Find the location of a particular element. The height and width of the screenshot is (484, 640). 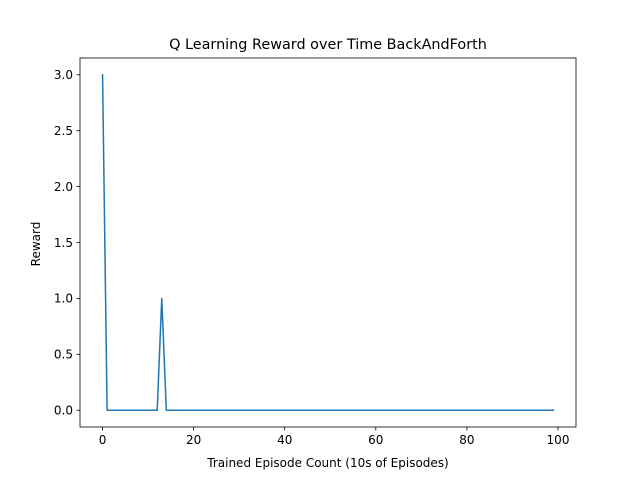

x-tick-label: 0 is located at coordinates (103, 440).